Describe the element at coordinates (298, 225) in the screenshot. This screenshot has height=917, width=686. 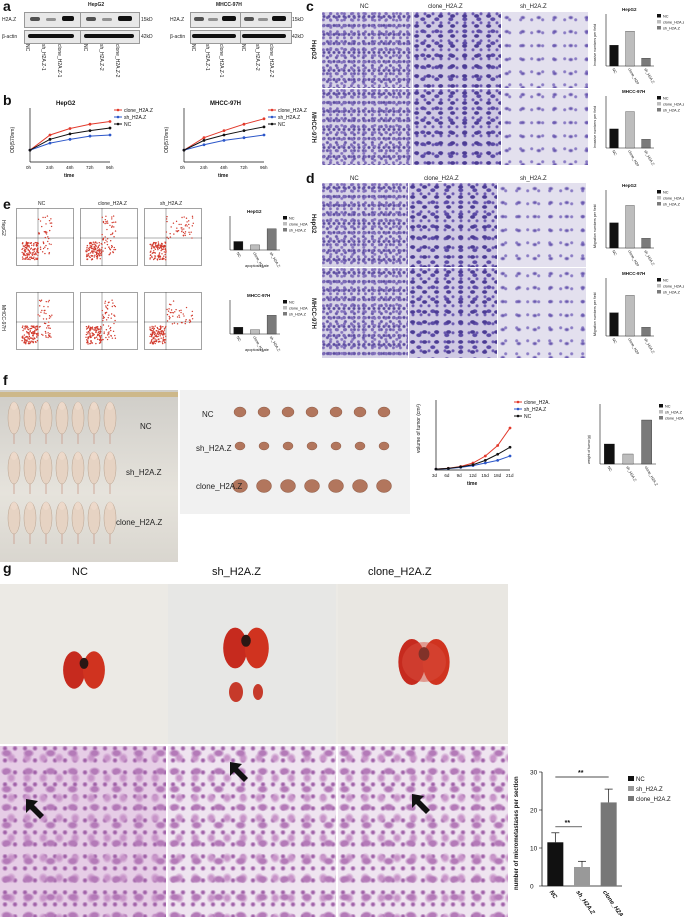
I see `legend-entry: clone_H2A.Z` at that location.